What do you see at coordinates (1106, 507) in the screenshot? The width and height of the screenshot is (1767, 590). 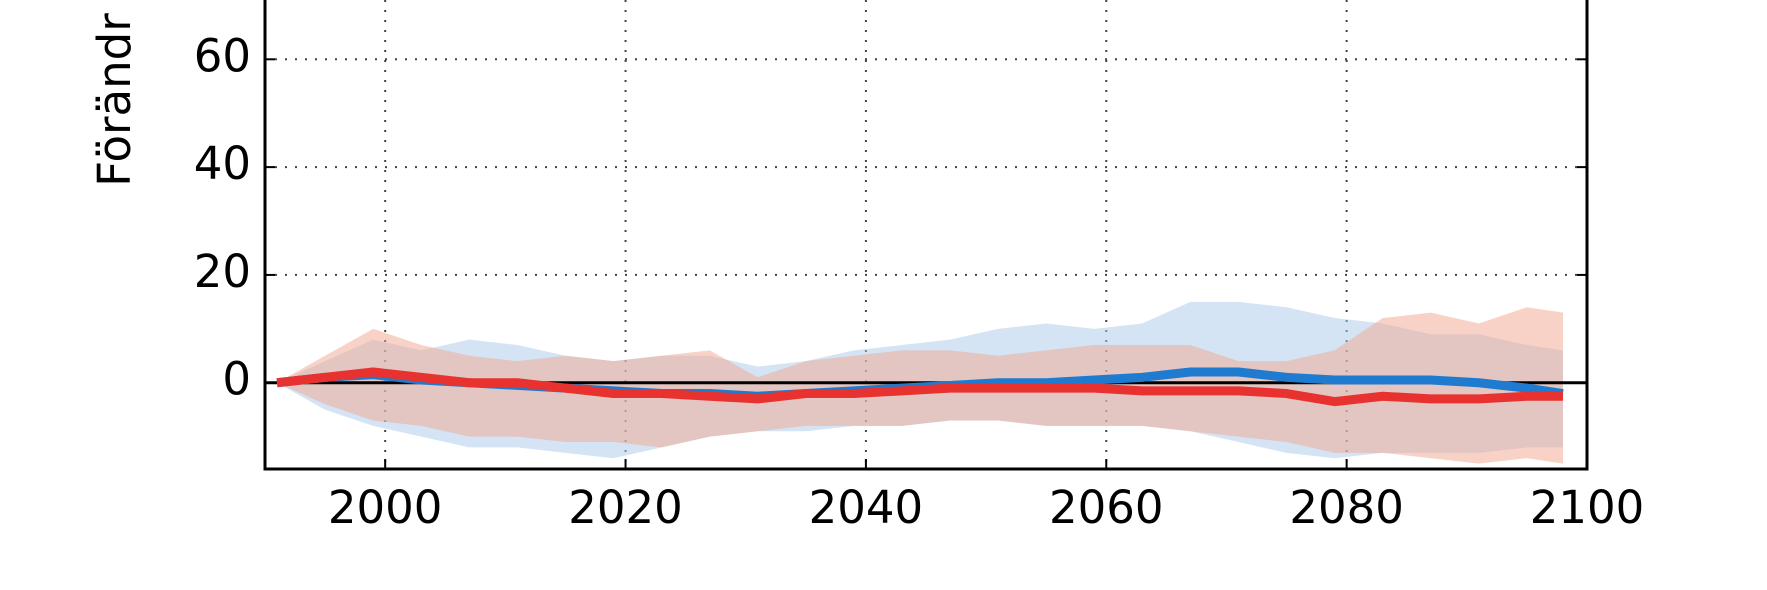 I see `x-tick-label: 2060` at bounding box center [1106, 507].